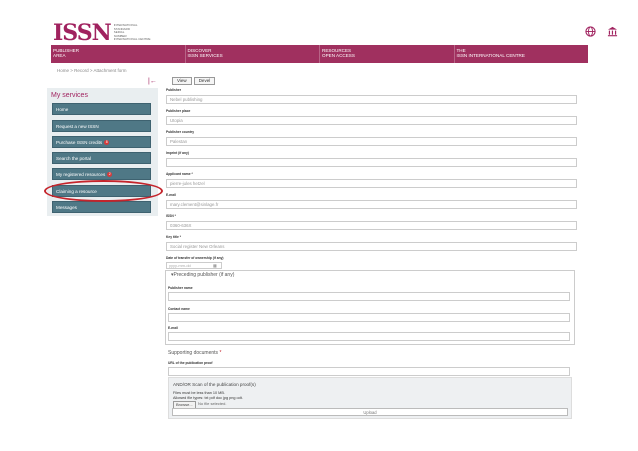 Image resolution: width=638 pixels, height=451 pixels. Describe the element at coordinates (182, 81) in the screenshot. I see `view-button: View` at that location.